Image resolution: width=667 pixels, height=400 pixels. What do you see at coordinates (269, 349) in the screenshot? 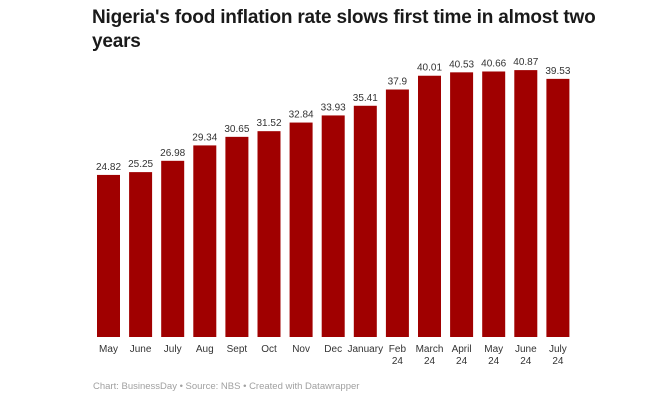
I see `x-tick-label: Oct` at bounding box center [269, 349].